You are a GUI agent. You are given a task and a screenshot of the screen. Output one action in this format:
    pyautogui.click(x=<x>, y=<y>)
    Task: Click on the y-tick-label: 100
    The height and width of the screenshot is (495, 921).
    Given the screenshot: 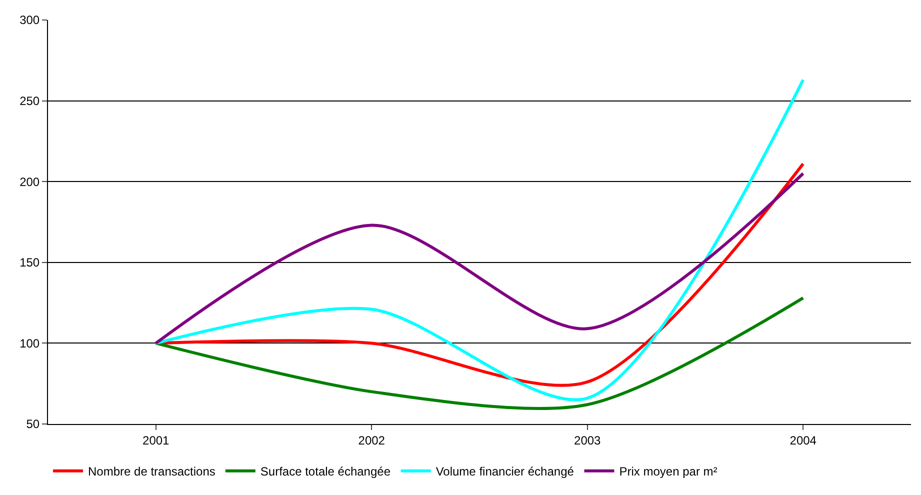 What is the action you would take?
    pyautogui.click(x=30, y=343)
    